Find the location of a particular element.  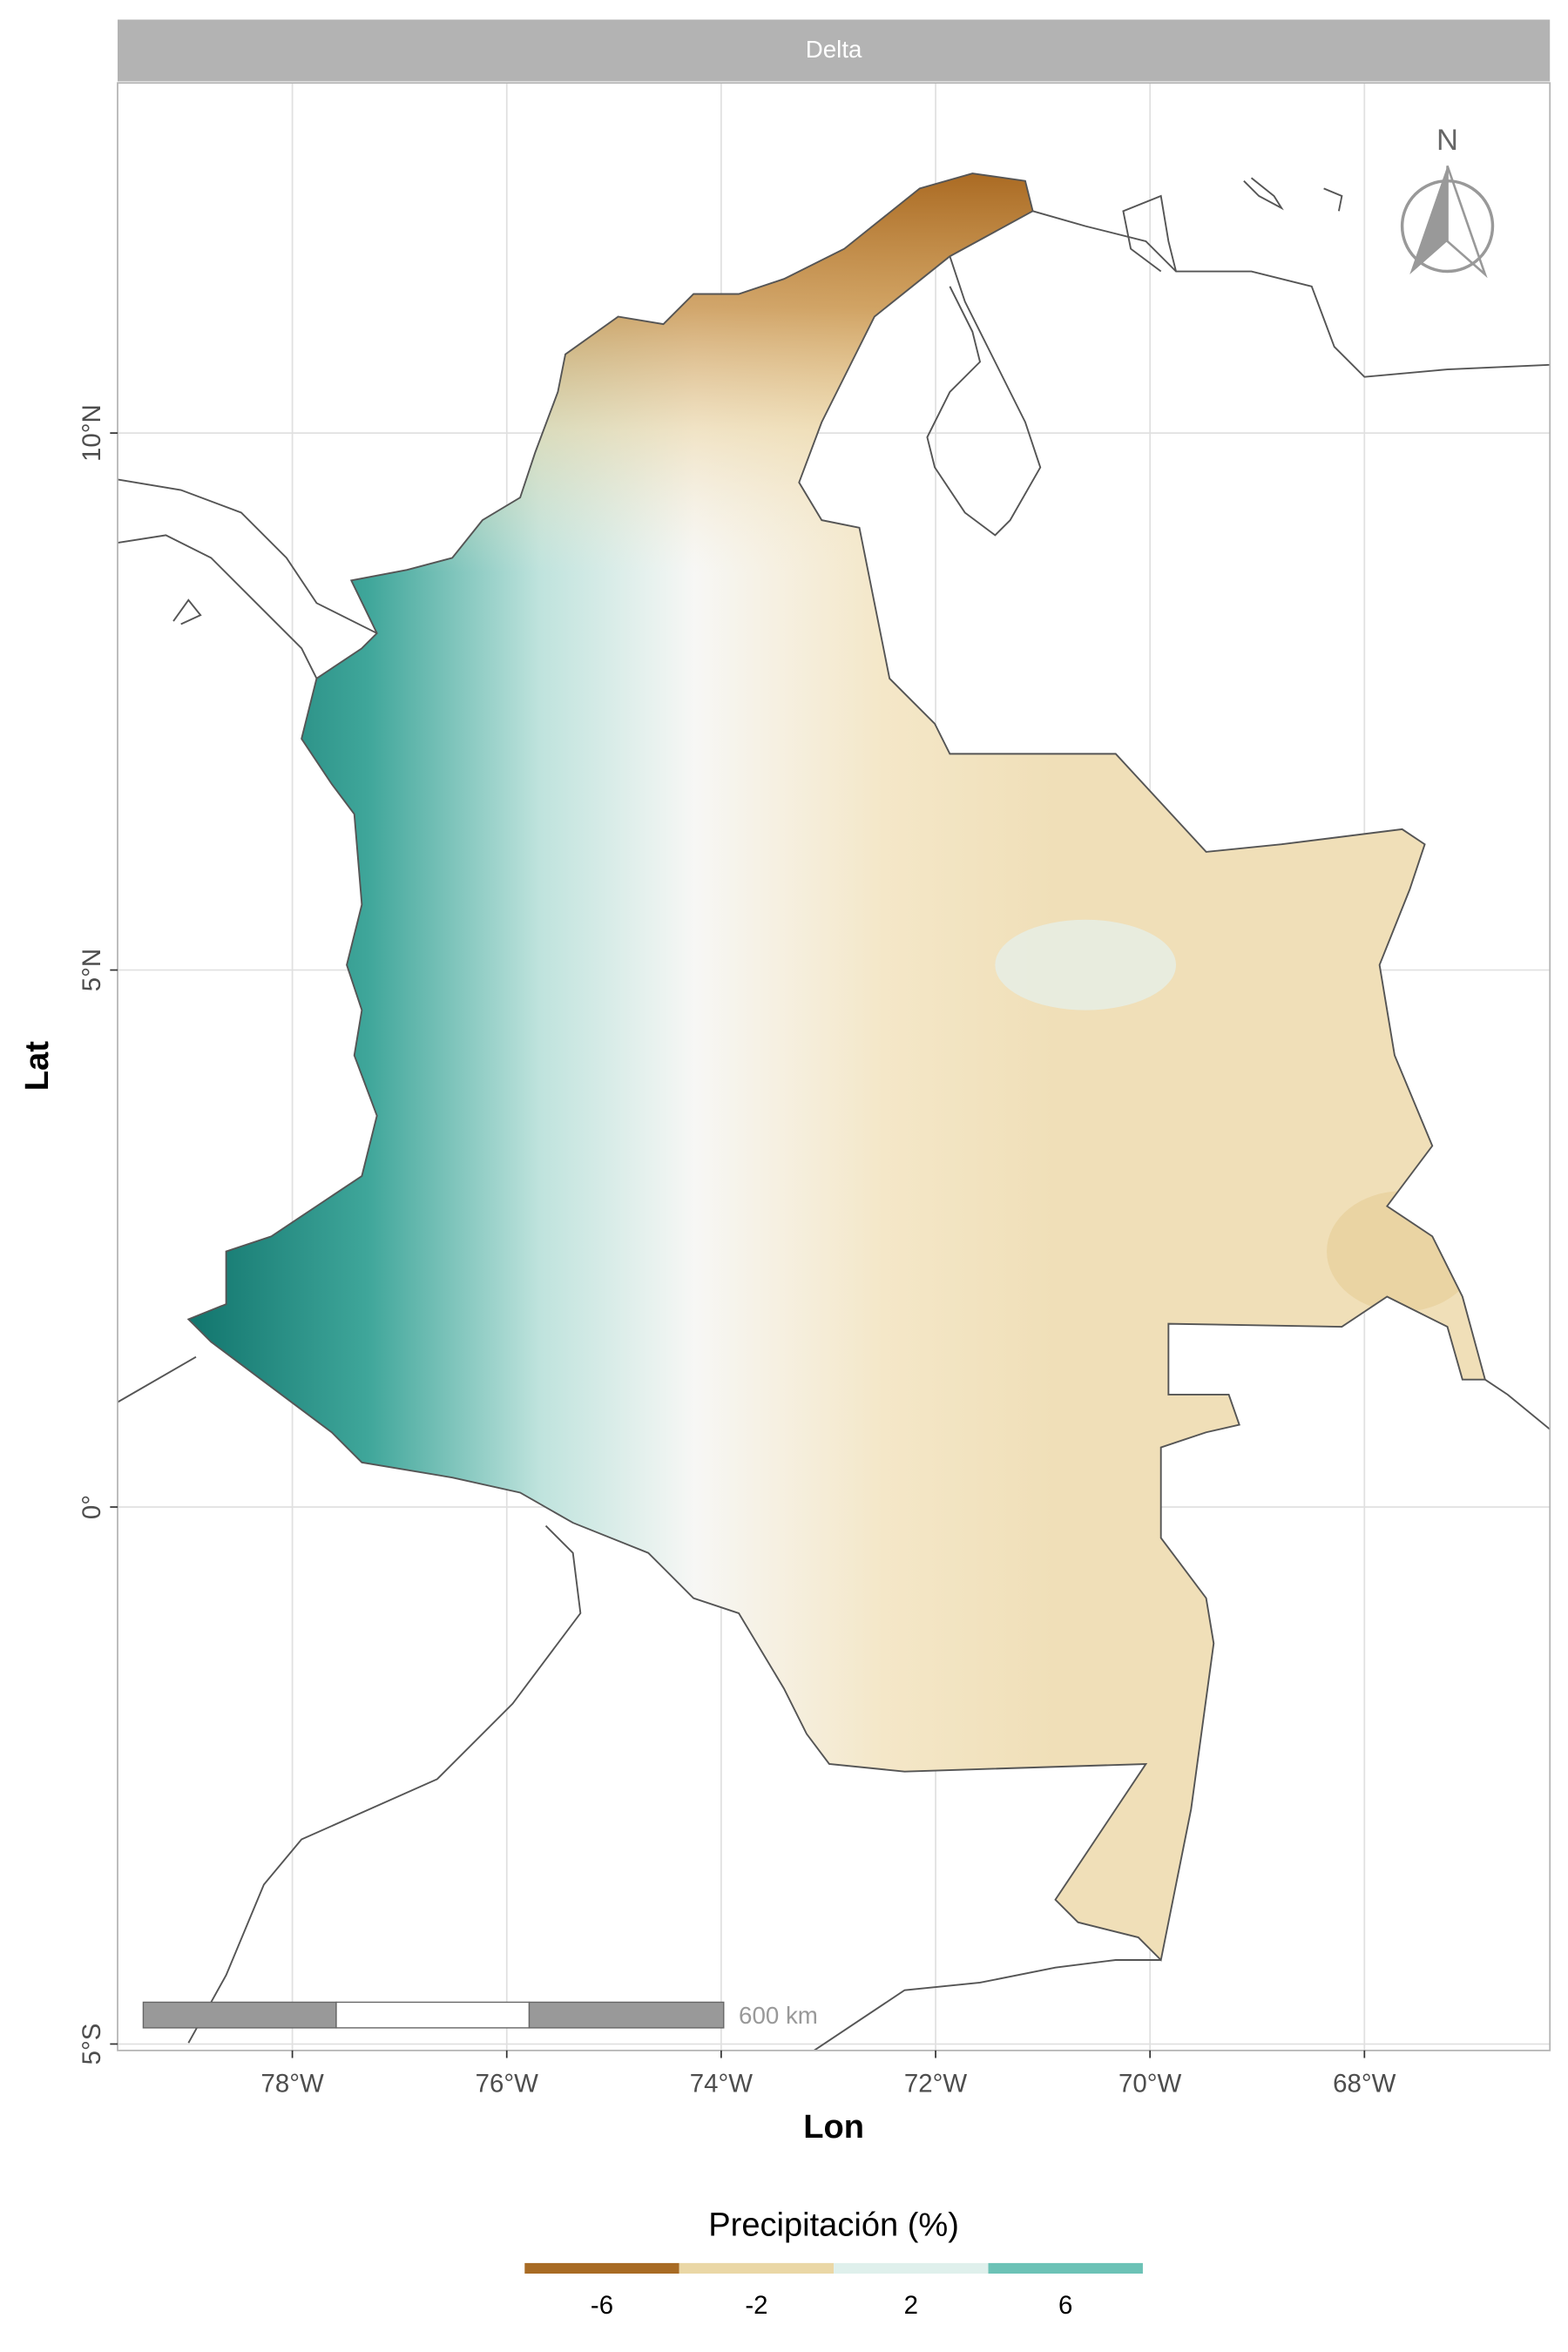

x-tick-label: 68°W is located at coordinates (1364, 2083).